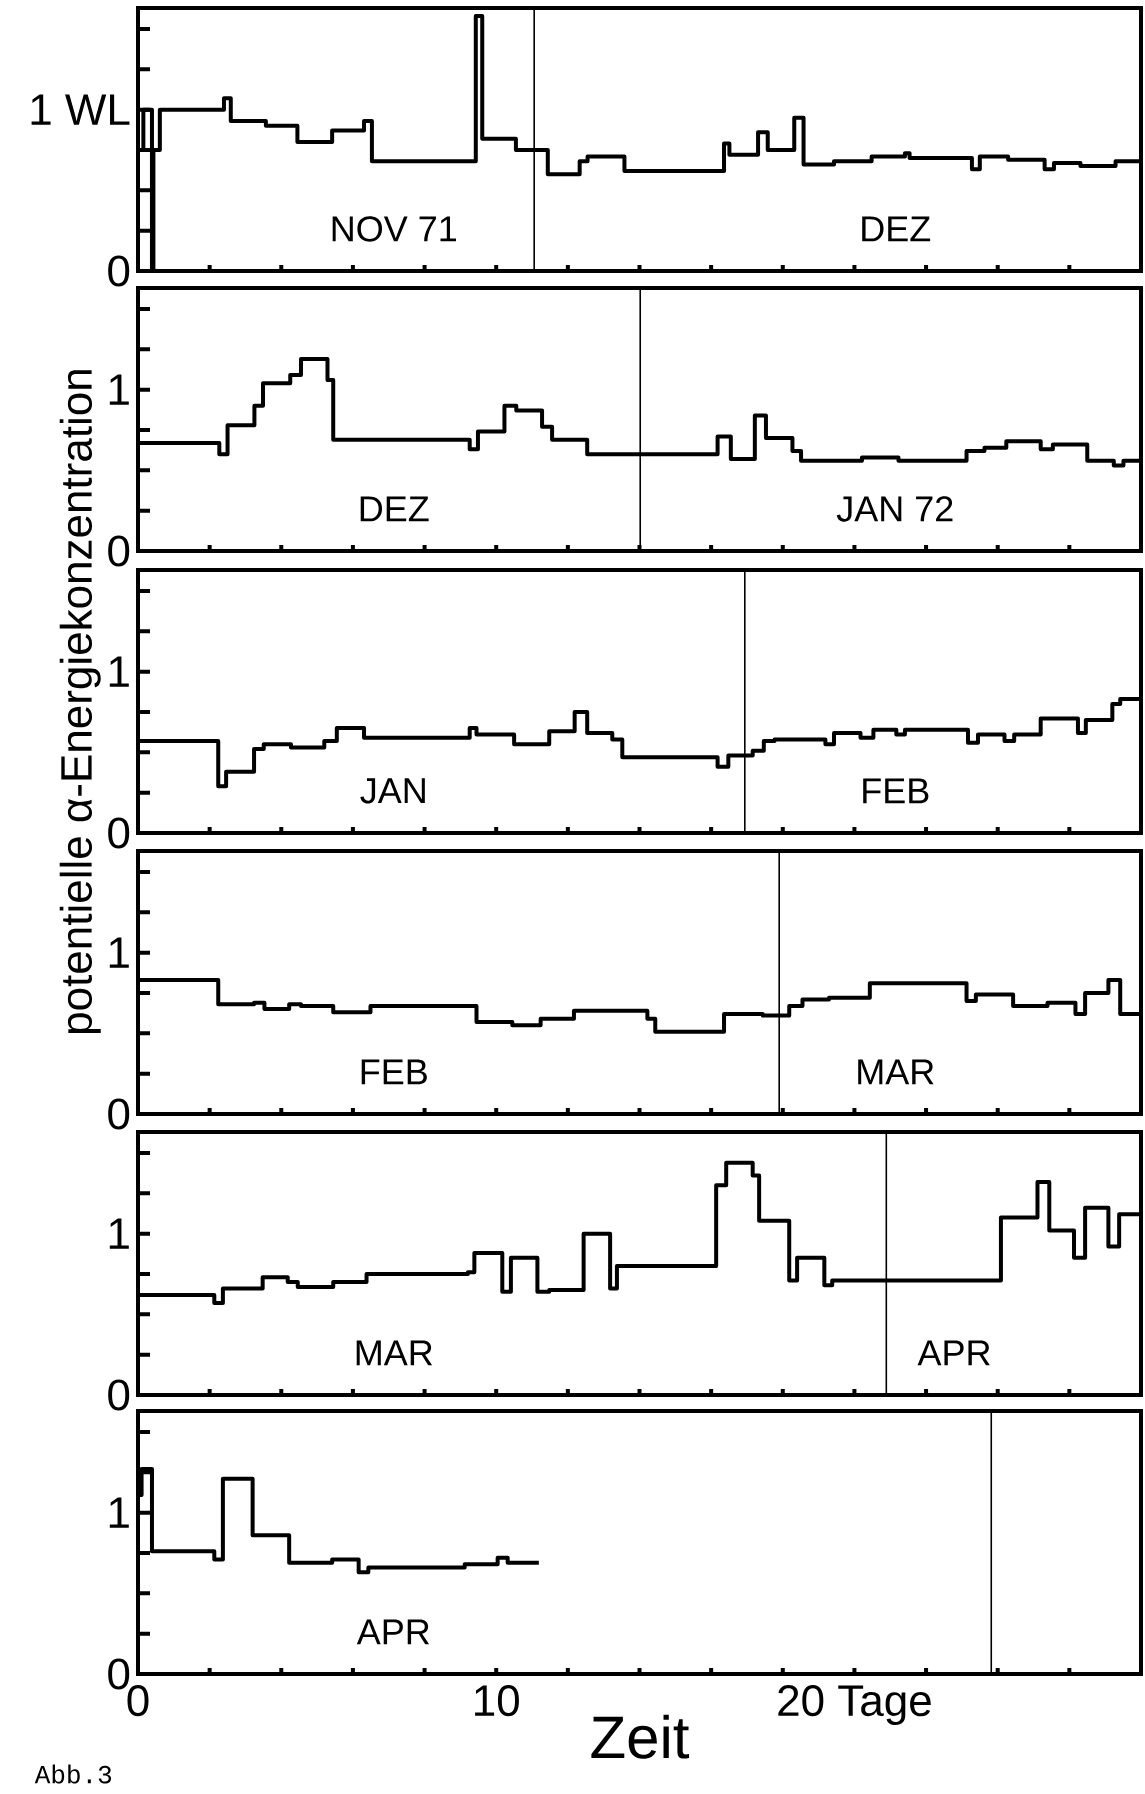 Image resolution: width=1145 pixels, height=1794 pixels. What do you see at coordinates (392, 791) in the screenshot?
I see `annotation: JAN` at bounding box center [392, 791].